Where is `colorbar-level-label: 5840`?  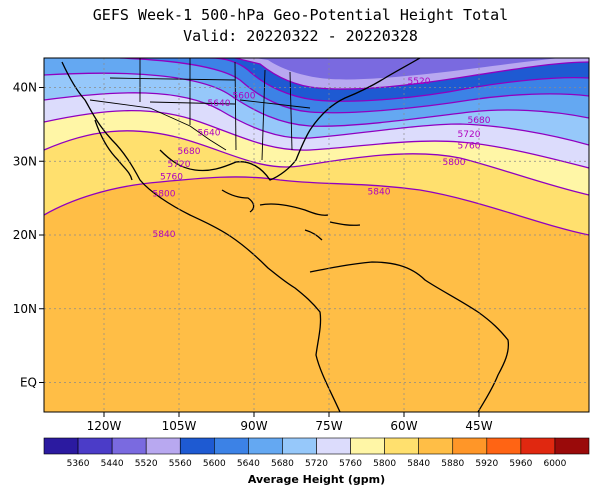 colorbar-level-label: 5840 is located at coordinates (418, 464).